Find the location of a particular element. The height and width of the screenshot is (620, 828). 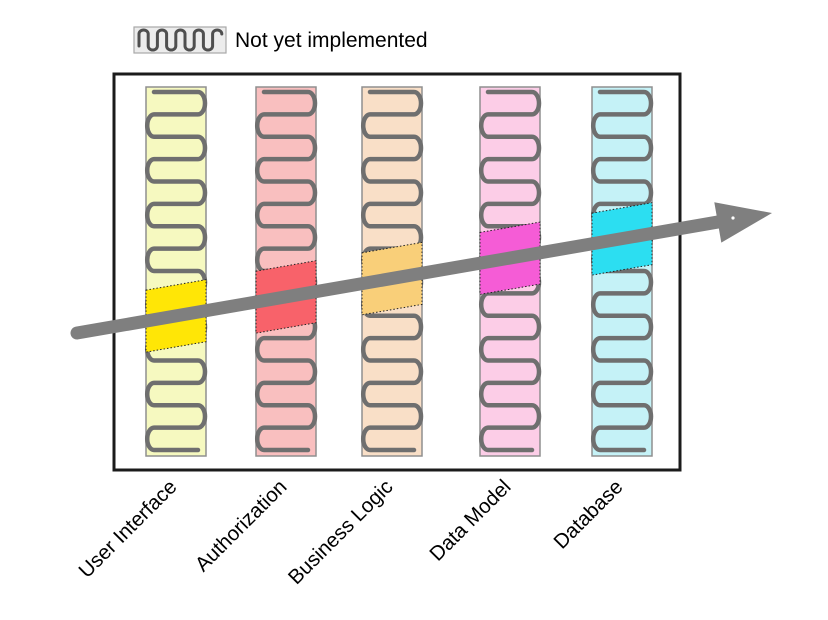

layer-label: User Interface is located at coordinates (127, 528).